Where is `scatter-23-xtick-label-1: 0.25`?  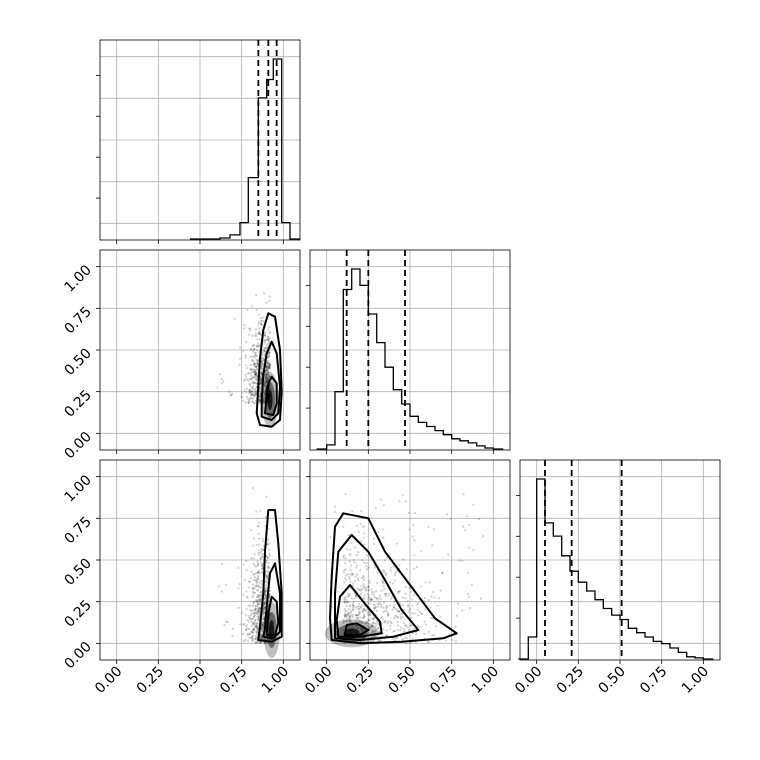 scatter-23-xtick-label-1: 0.25 is located at coordinates (360, 680).